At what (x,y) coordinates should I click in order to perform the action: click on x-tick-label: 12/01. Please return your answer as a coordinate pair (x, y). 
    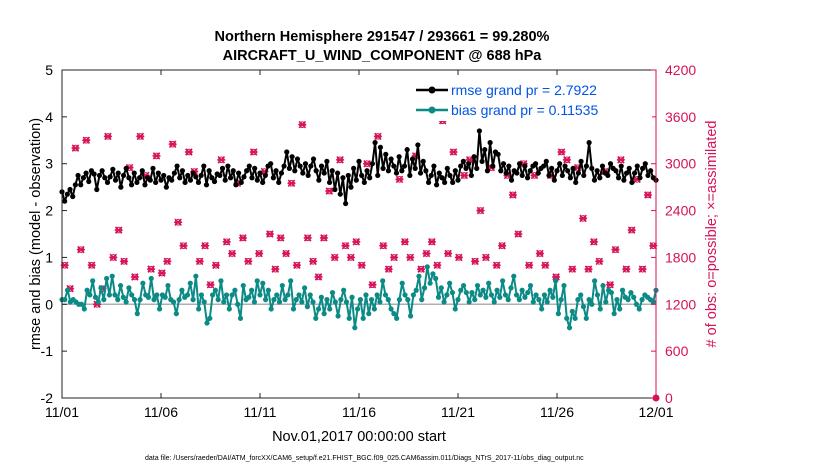
    Looking at the image, I should click on (655, 412).